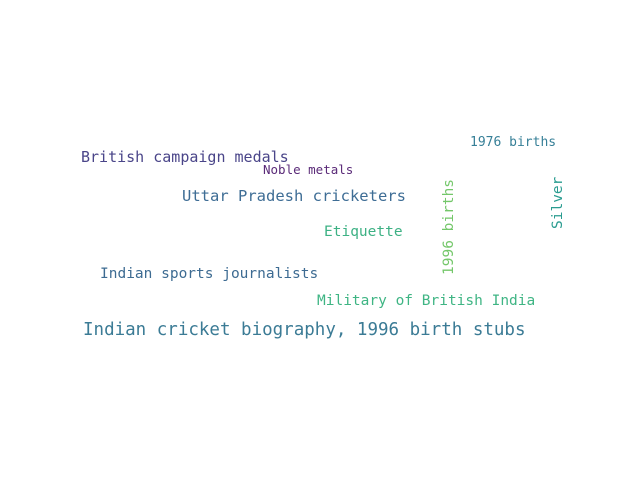 The image size is (640, 480). Describe the element at coordinates (426, 301) in the screenshot. I see `word-military-of-british-india: Military of British India` at that location.